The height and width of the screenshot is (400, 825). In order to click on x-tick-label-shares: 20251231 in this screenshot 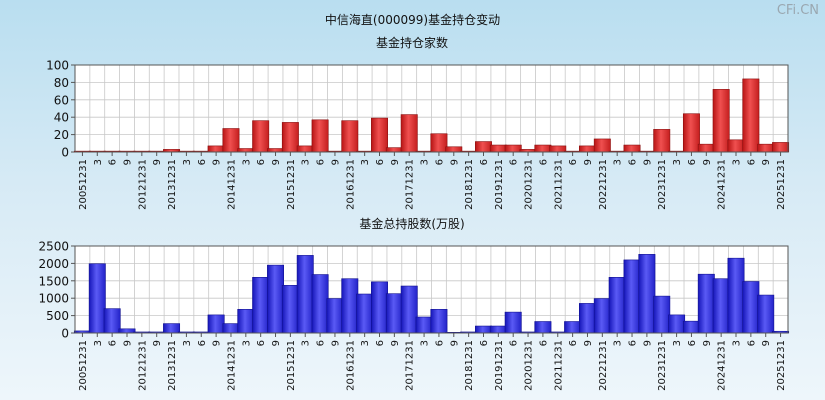, I will do `click(781, 365)`.